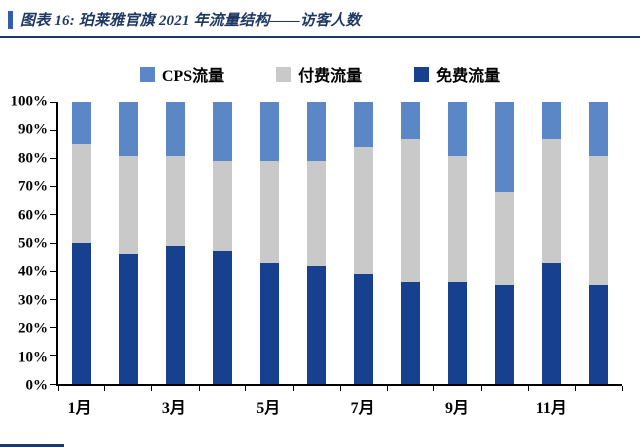 The image size is (640, 447). I want to click on chart-legend: CPS流量 付费流量 免费流量, so click(320, 74).